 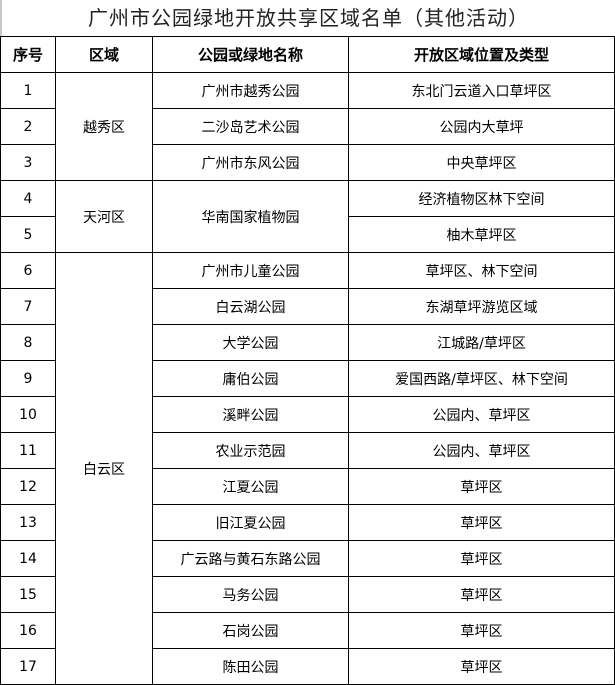 I want to click on table-row: 11 农业示范园 公园内、草坪区, so click(x=307, y=450).